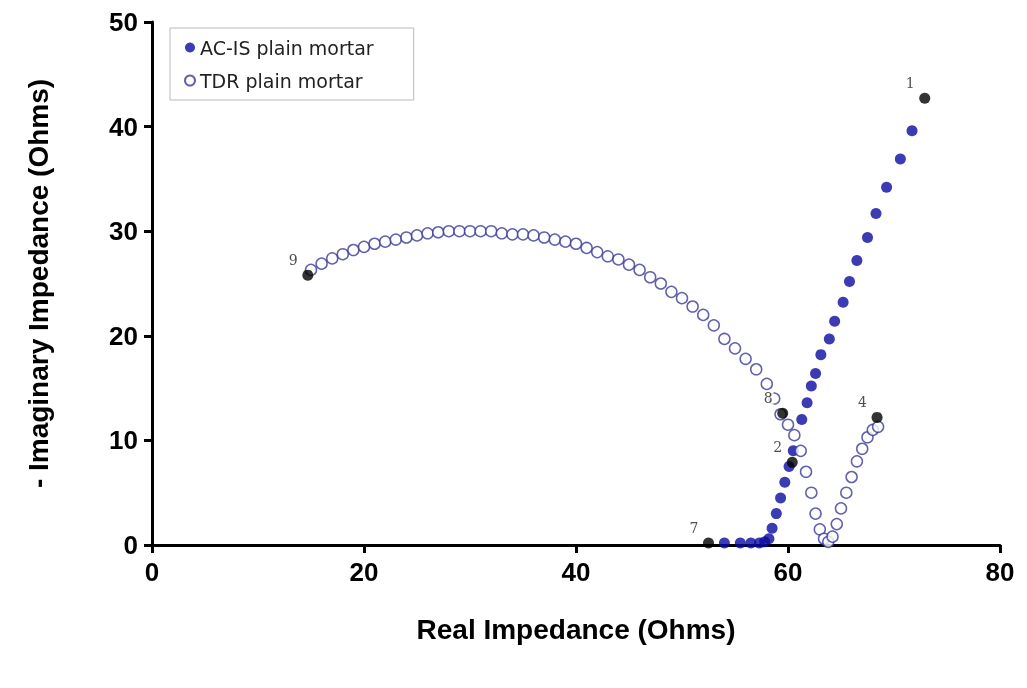  I want to click on annotation: 1, so click(910, 83).